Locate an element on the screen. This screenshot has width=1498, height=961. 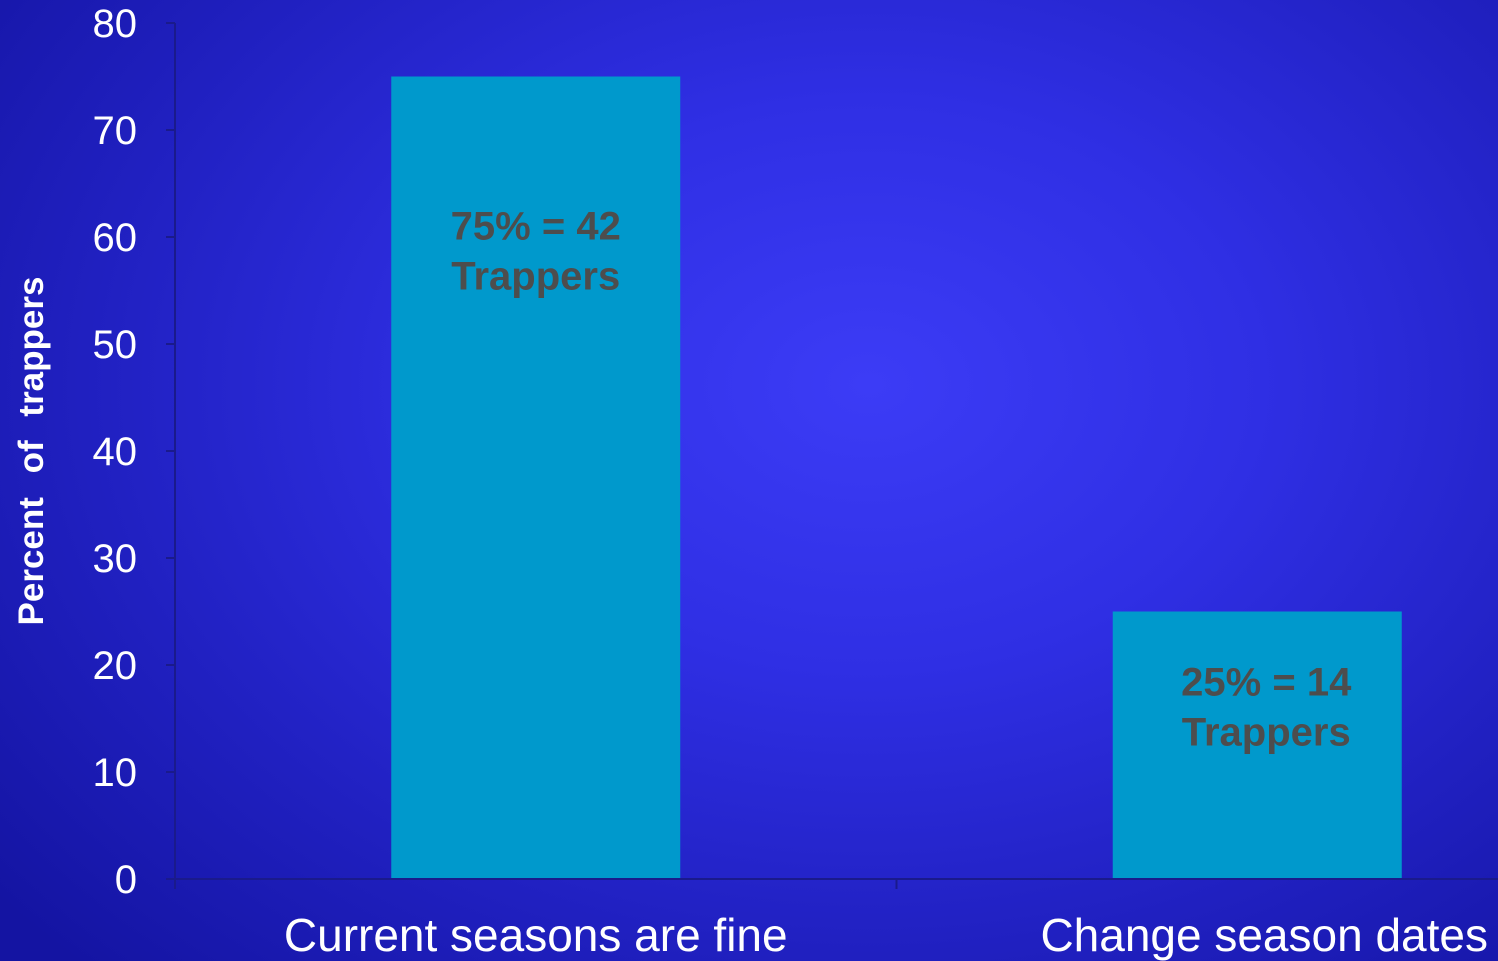
y-axis-title-group: Percent of trappers is located at coordinates (31, 451).